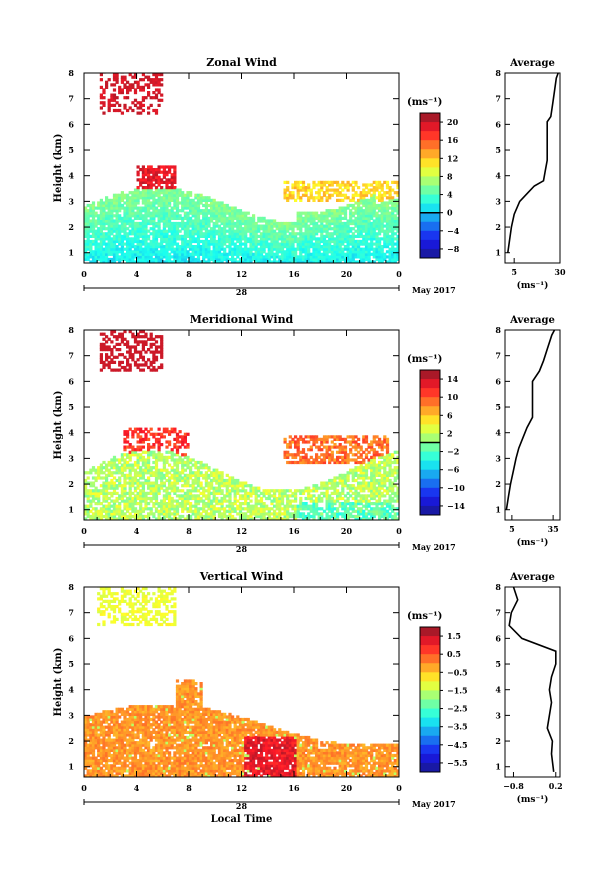 This screenshot has width=615, height=873. Describe the element at coordinates (430, 208) in the screenshot. I see `colorbar-step` at that location.